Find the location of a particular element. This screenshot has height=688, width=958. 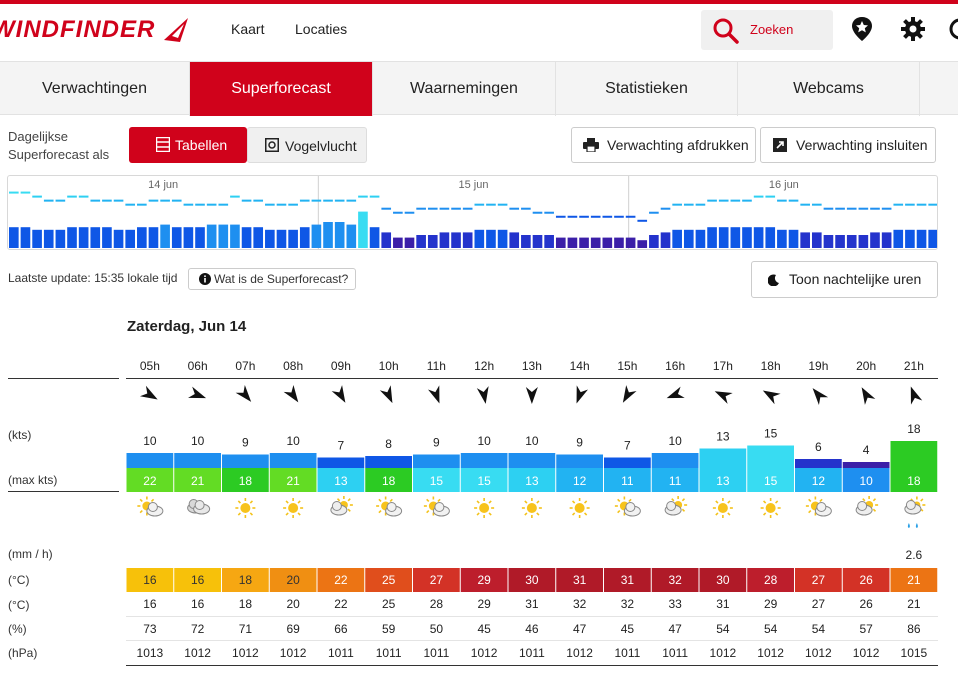

favorites-star-icon is located at coordinates (862, 29).